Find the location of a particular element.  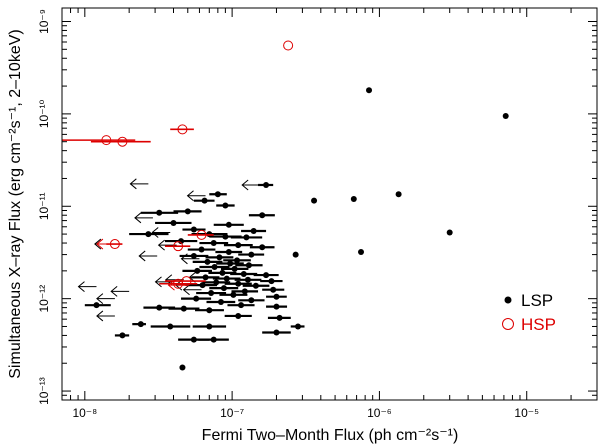

y-tick-label: 10⁻⁹ is located at coordinates (44, 21).